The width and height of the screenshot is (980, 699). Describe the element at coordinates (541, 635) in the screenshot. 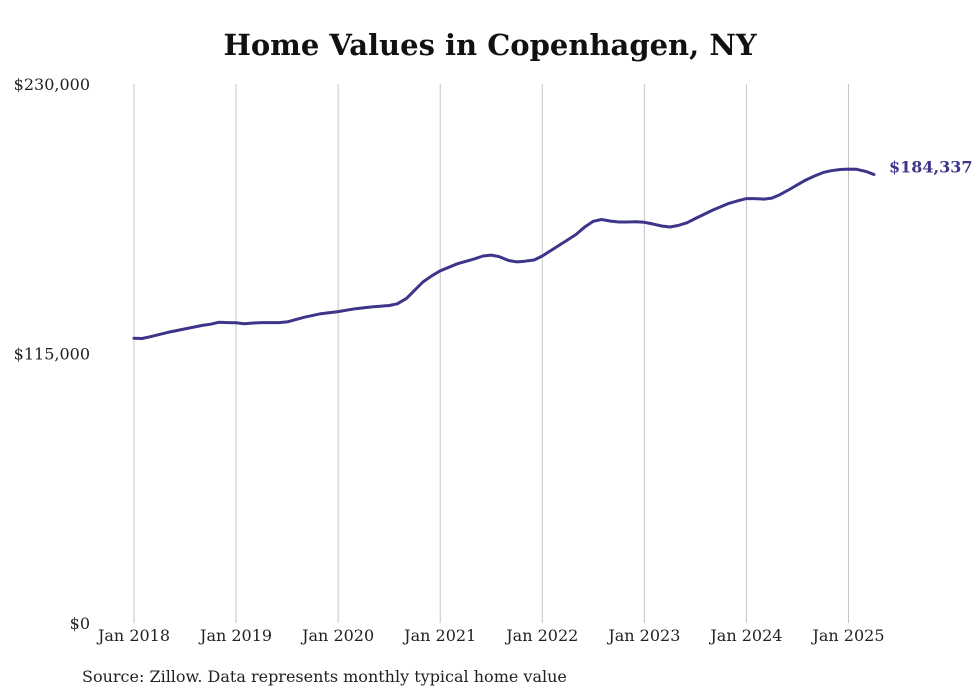

I see `x-tick-label: Jan 2022` at that location.